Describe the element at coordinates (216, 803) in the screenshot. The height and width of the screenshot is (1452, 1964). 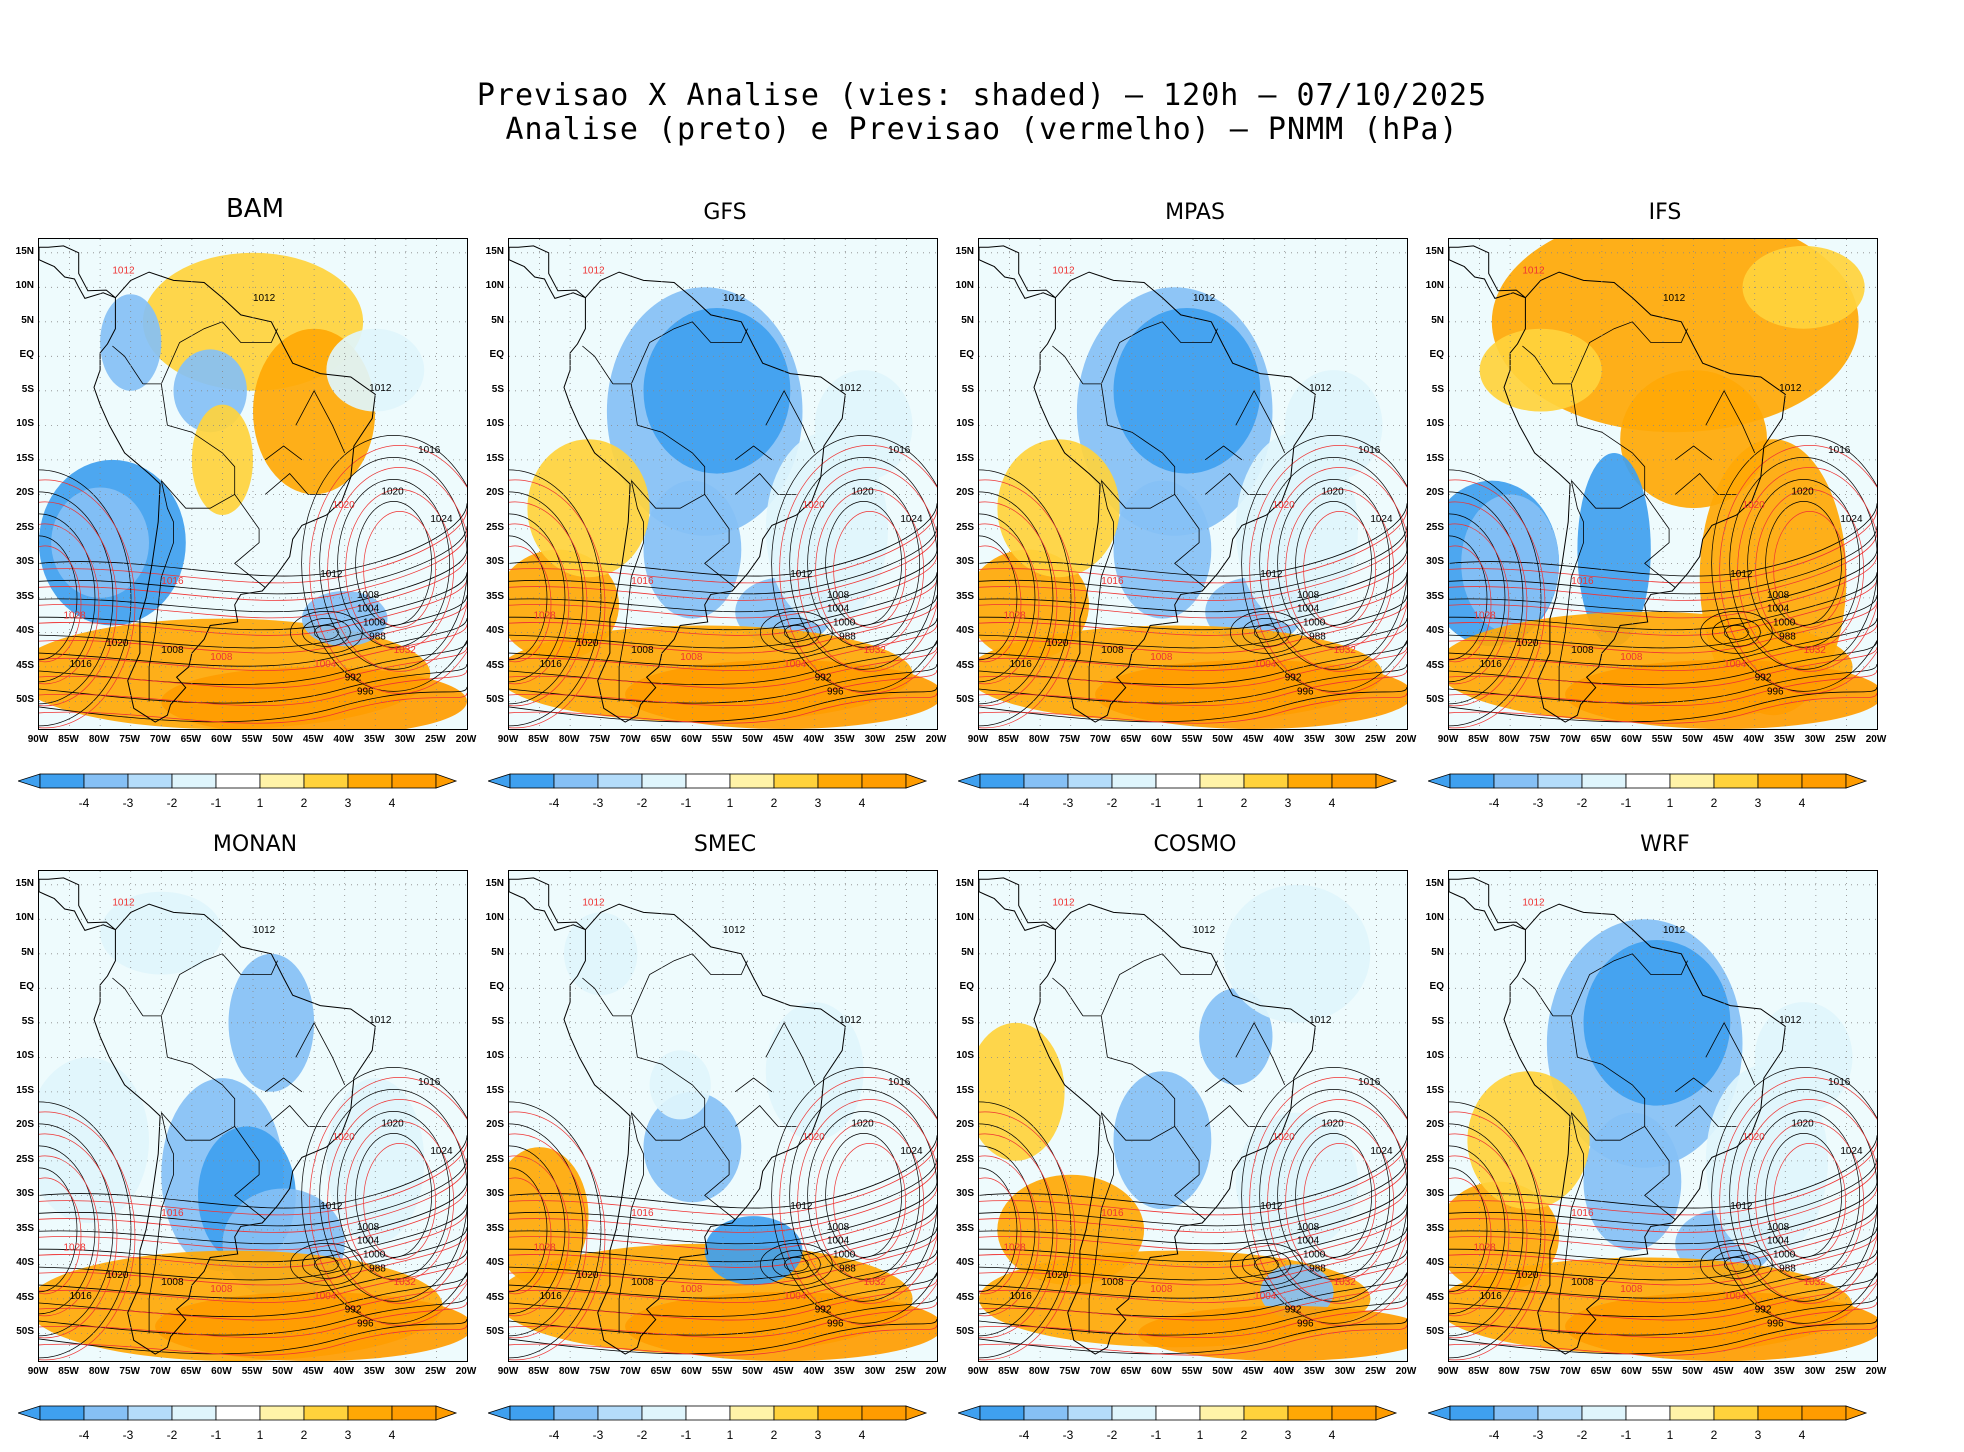
I see `colorbar-label: -1` at that location.